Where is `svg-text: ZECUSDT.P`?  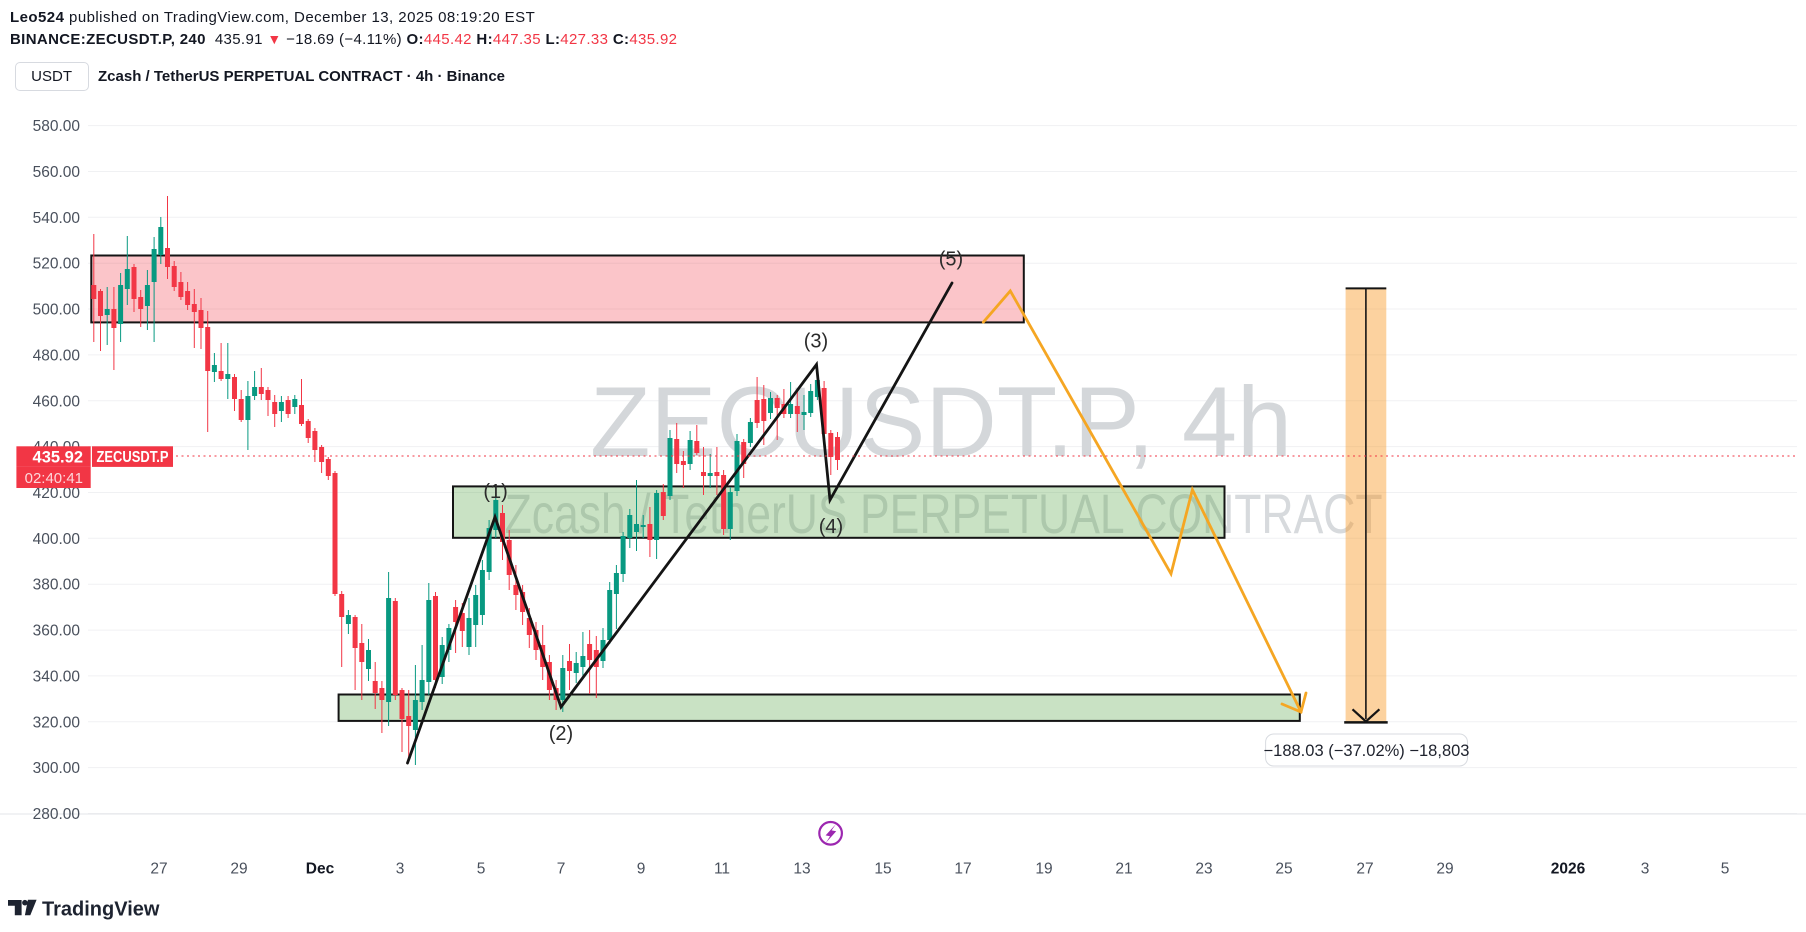
svg-text: ZECUSDT.P is located at coordinates (133, 457).